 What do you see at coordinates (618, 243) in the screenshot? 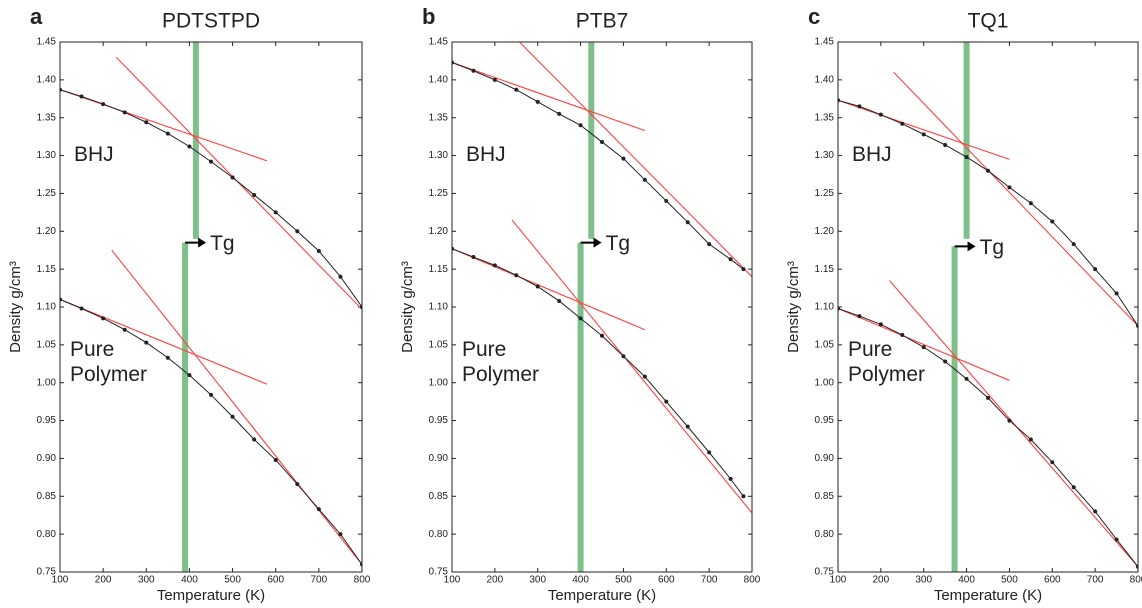
I see `tg-label: Tg` at bounding box center [618, 243].